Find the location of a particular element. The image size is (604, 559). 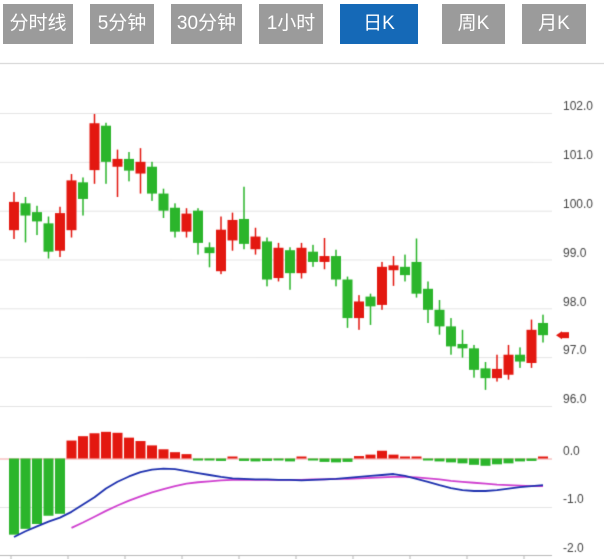

tab-daily-k: 日K is located at coordinates (379, 24).